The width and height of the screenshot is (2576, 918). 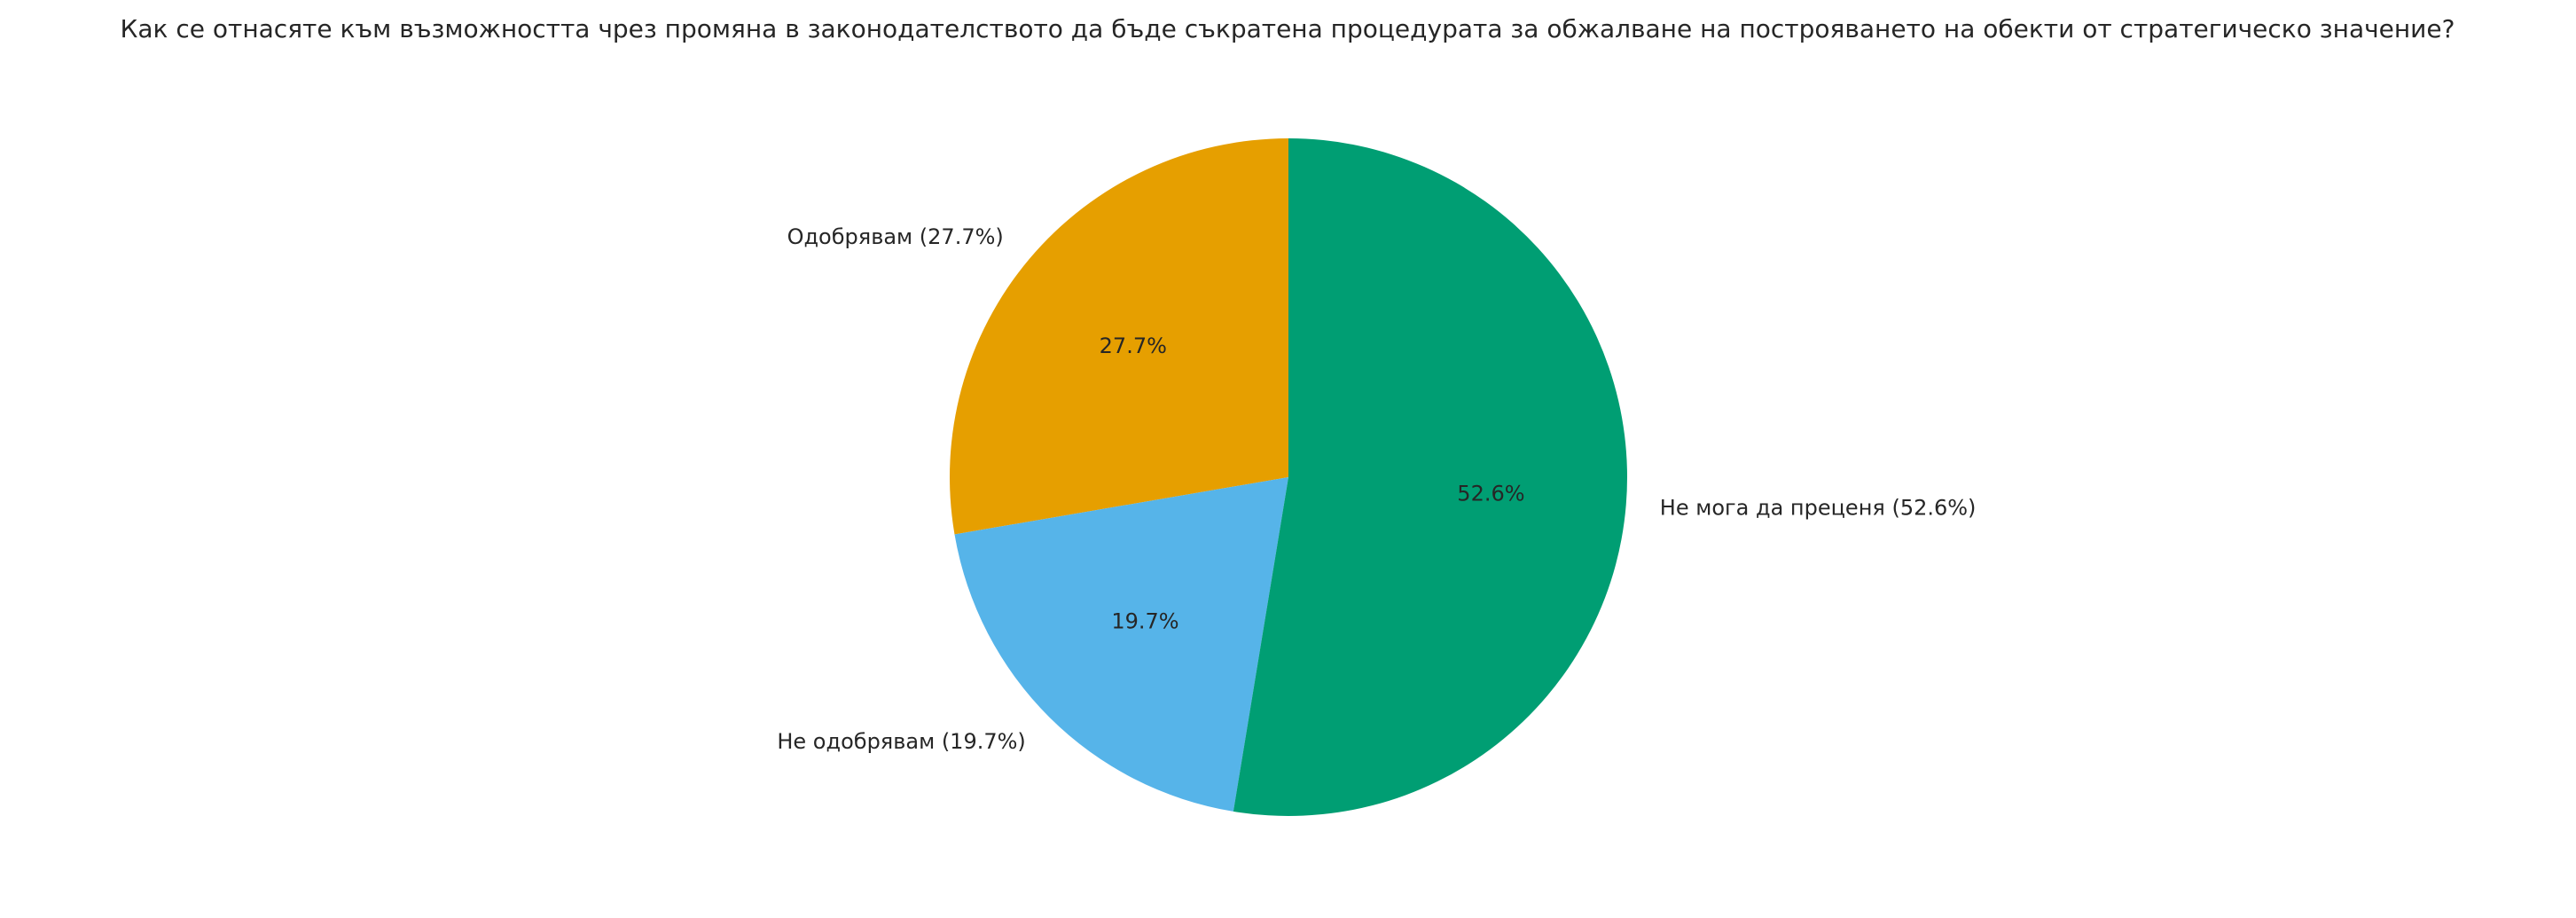 What do you see at coordinates (1490, 494) in the screenshot?
I see `pie-percent-label-2: 52.6%` at bounding box center [1490, 494].